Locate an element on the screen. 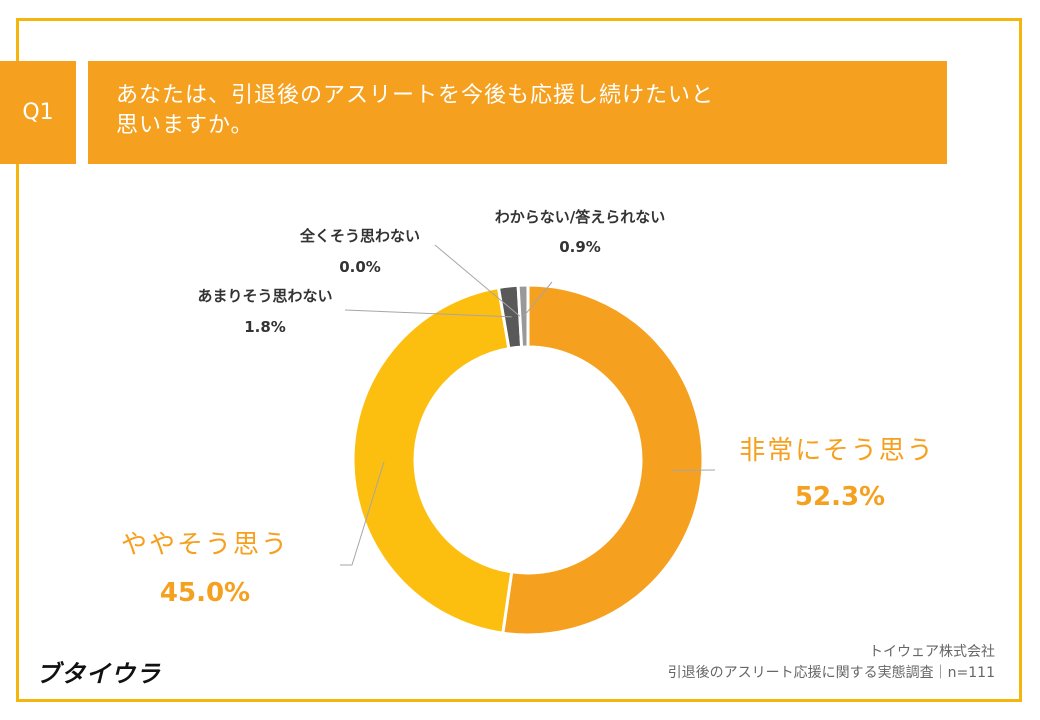  leader-not-much is located at coordinates (428, 313).